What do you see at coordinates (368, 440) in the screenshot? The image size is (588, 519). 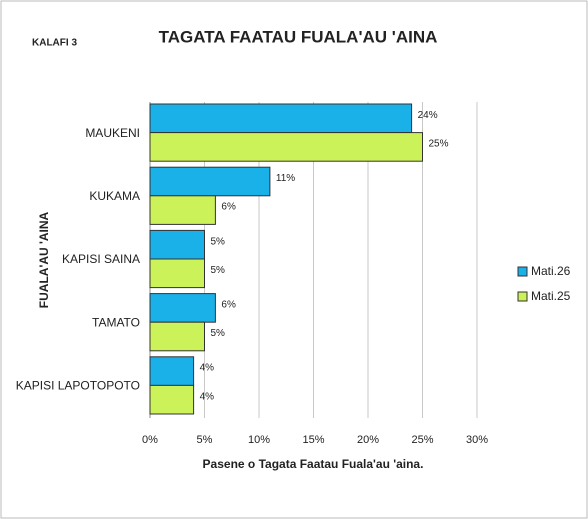 I see `x-tick-label: 20%` at bounding box center [368, 440].